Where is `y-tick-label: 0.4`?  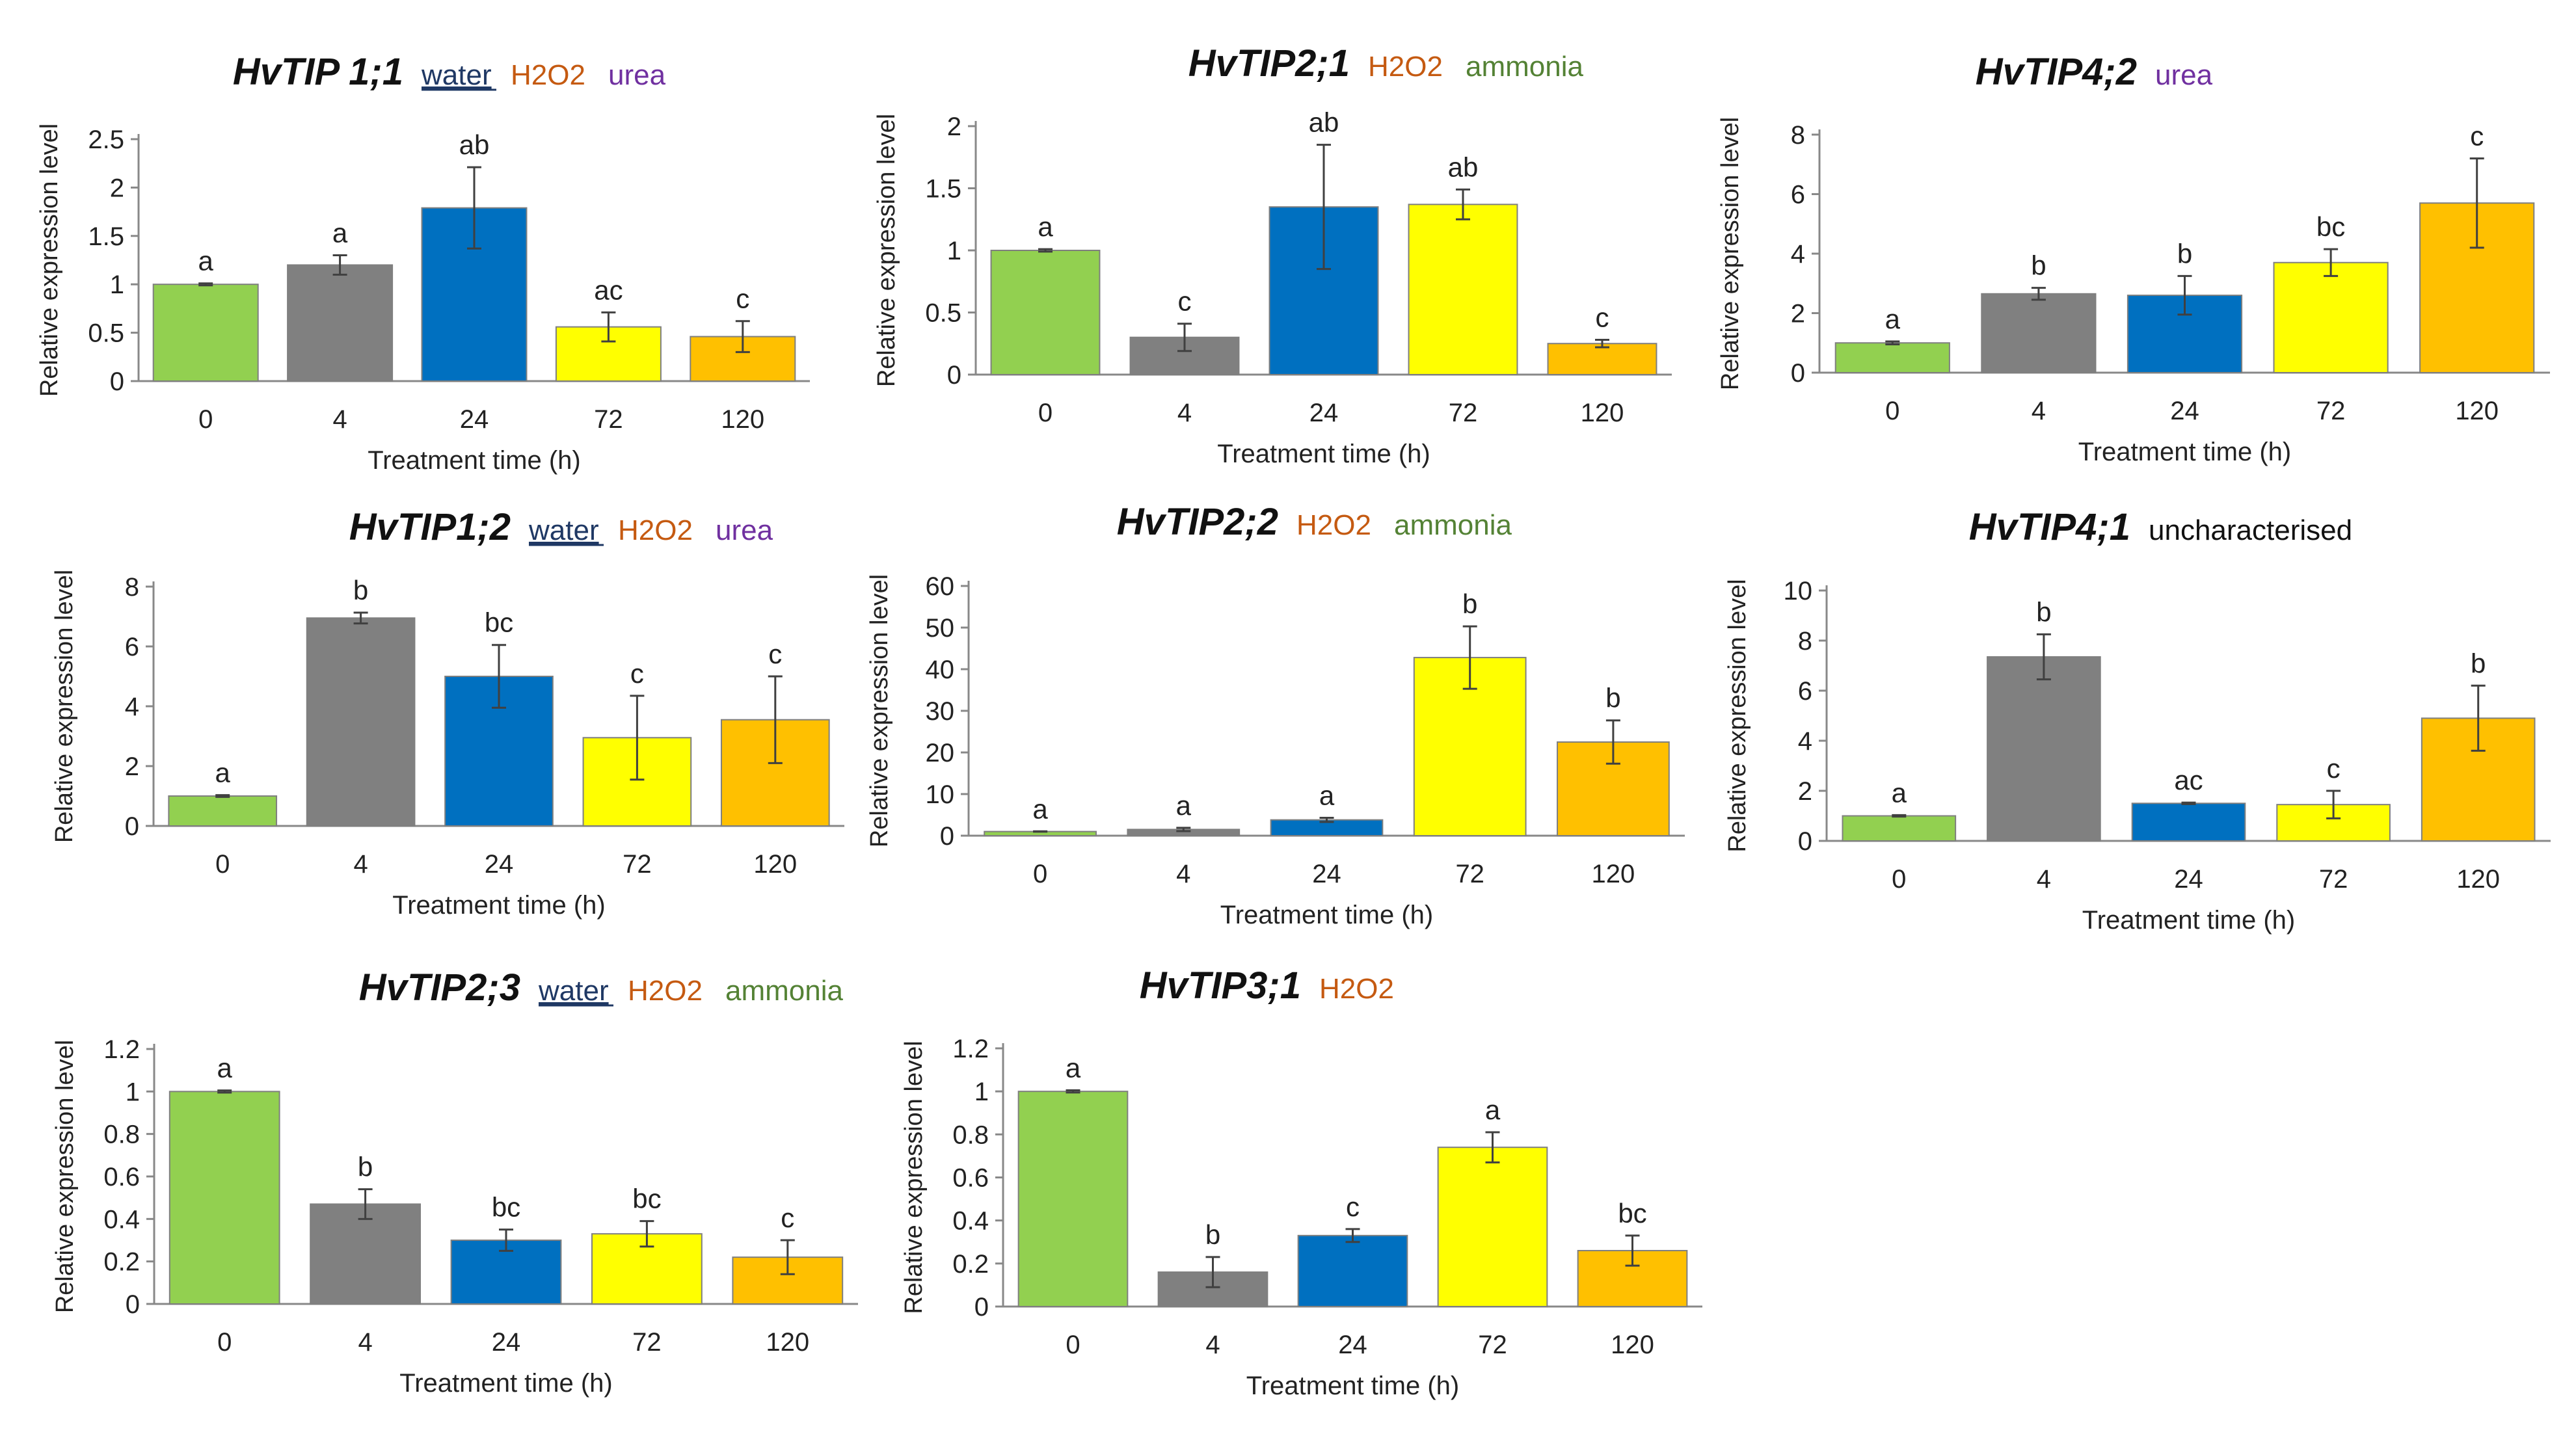
y-tick-label: 0.4 is located at coordinates (121, 1219).